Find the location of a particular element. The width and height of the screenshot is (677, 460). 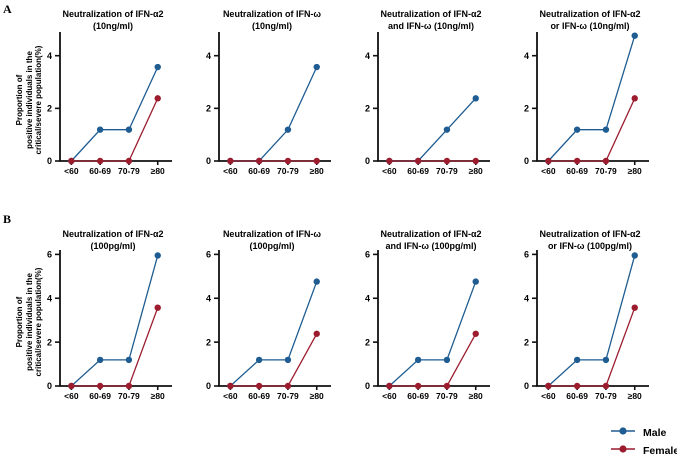

chart-ifn-a2-100pg: 0 2 4 6 <60 60-69 70-79 ≥80 is located at coordinates (119, 317).